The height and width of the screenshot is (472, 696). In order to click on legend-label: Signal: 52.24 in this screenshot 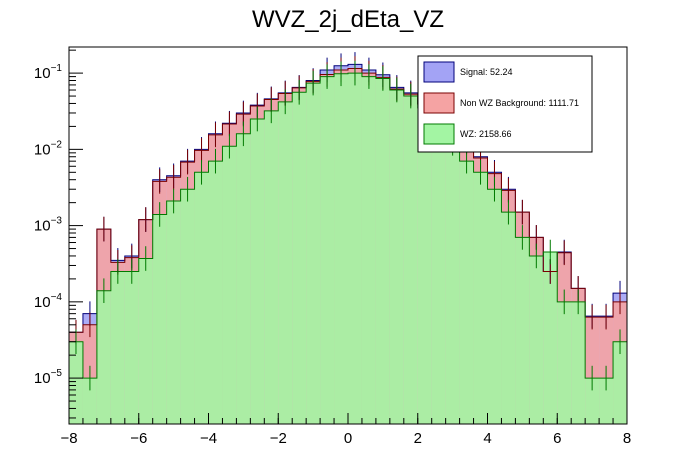, I will do `click(486, 72)`.